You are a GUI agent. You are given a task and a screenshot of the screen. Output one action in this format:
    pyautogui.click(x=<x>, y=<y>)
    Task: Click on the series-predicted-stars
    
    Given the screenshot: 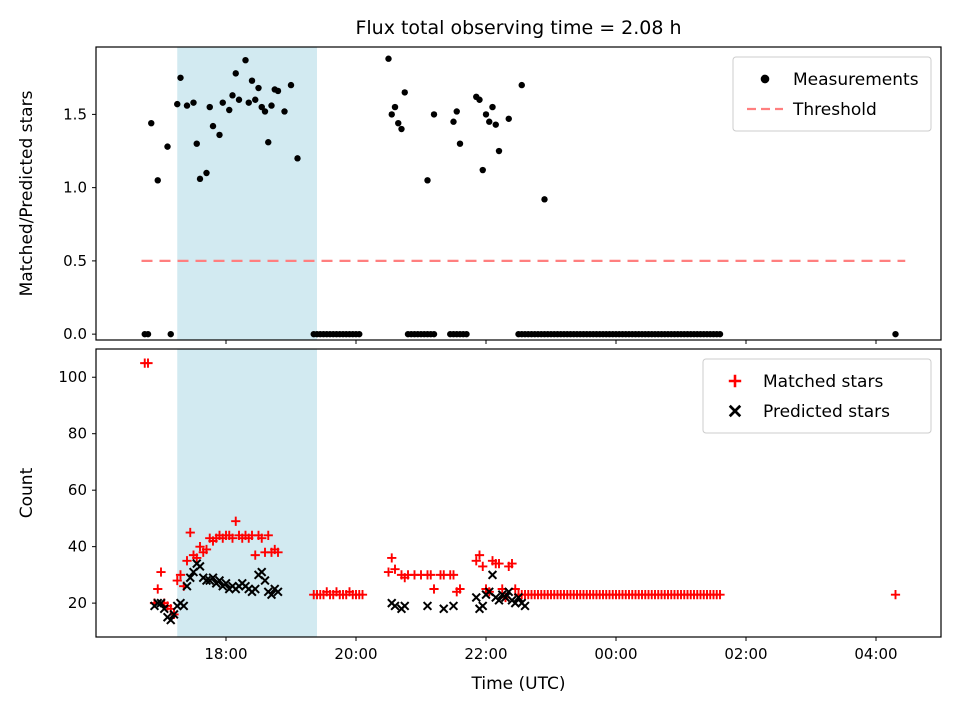 What is the action you would take?
    pyautogui.click(x=339, y=591)
    